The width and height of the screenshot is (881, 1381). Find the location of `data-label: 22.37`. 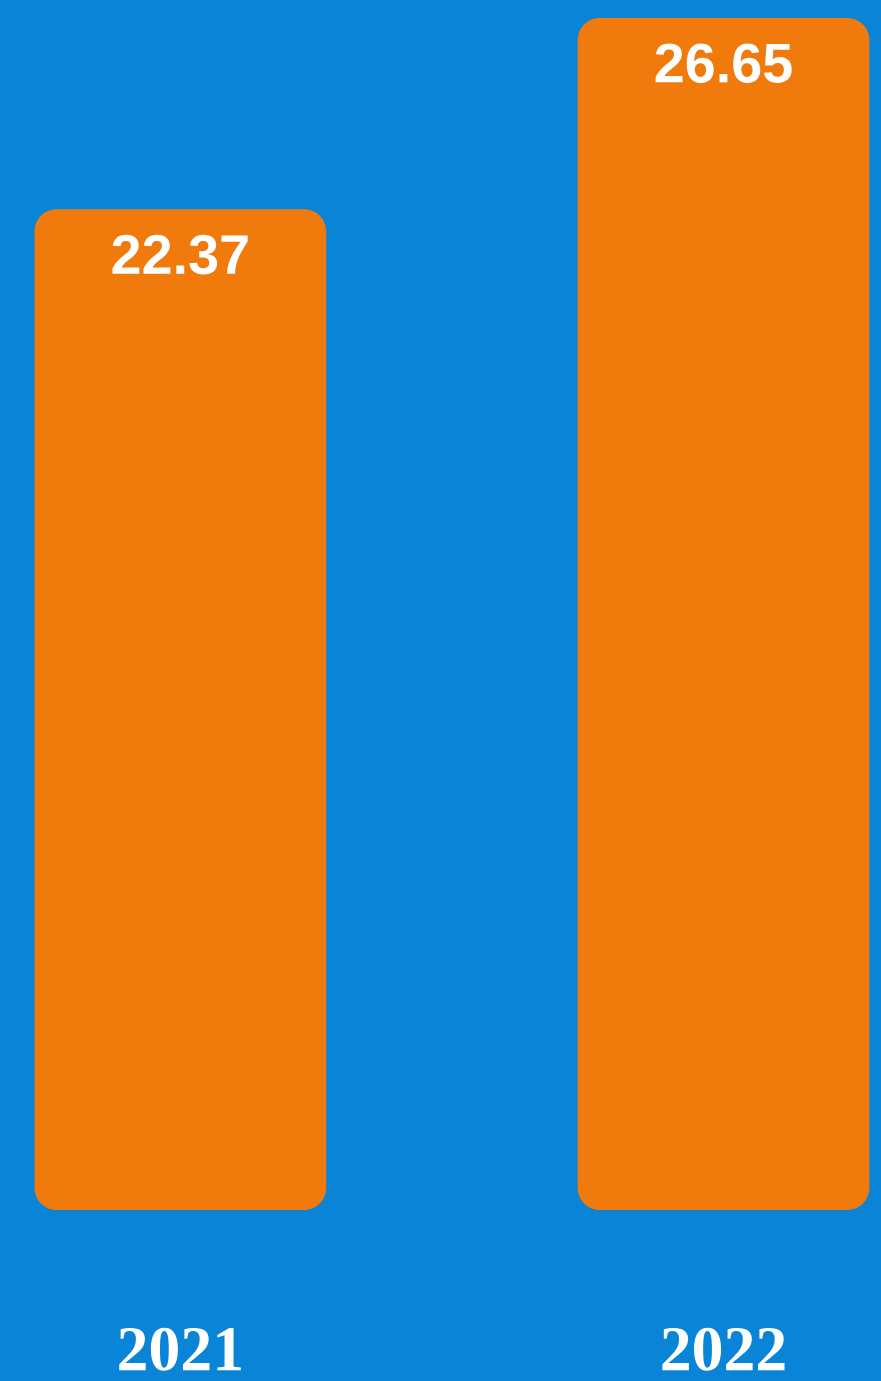

data-label: 22.37 is located at coordinates (180, 254).